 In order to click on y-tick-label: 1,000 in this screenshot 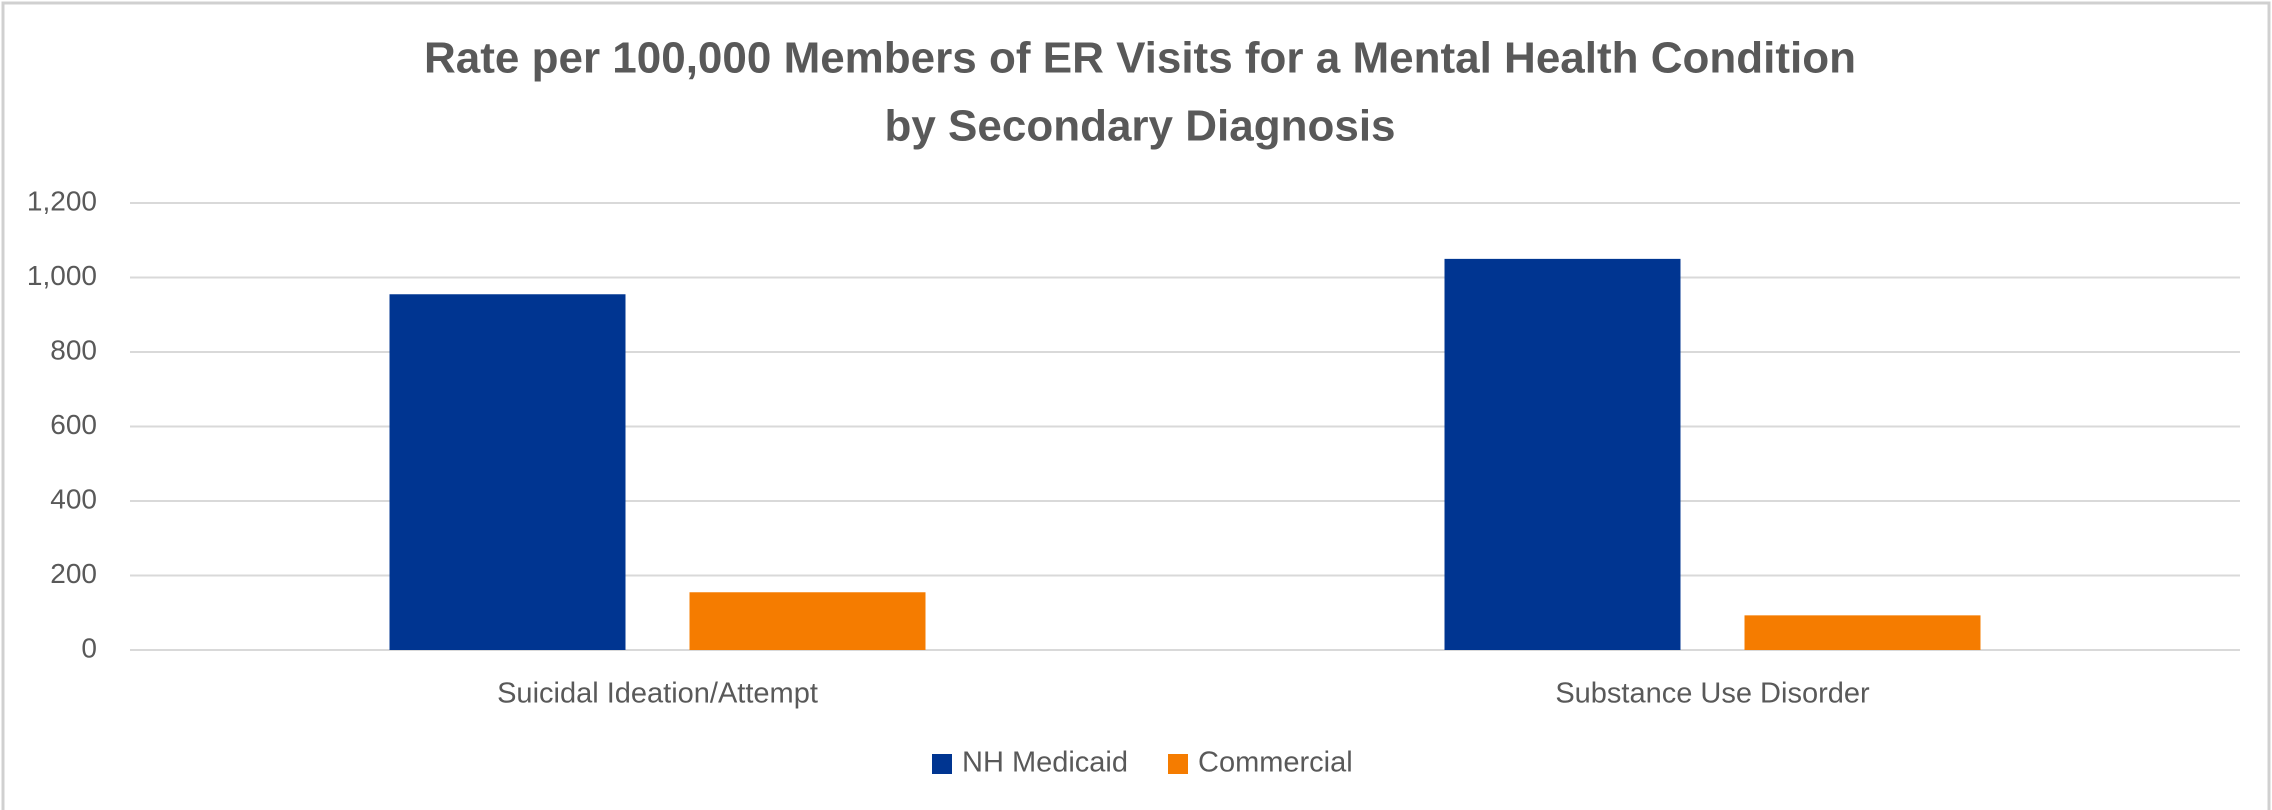, I will do `click(62, 275)`.